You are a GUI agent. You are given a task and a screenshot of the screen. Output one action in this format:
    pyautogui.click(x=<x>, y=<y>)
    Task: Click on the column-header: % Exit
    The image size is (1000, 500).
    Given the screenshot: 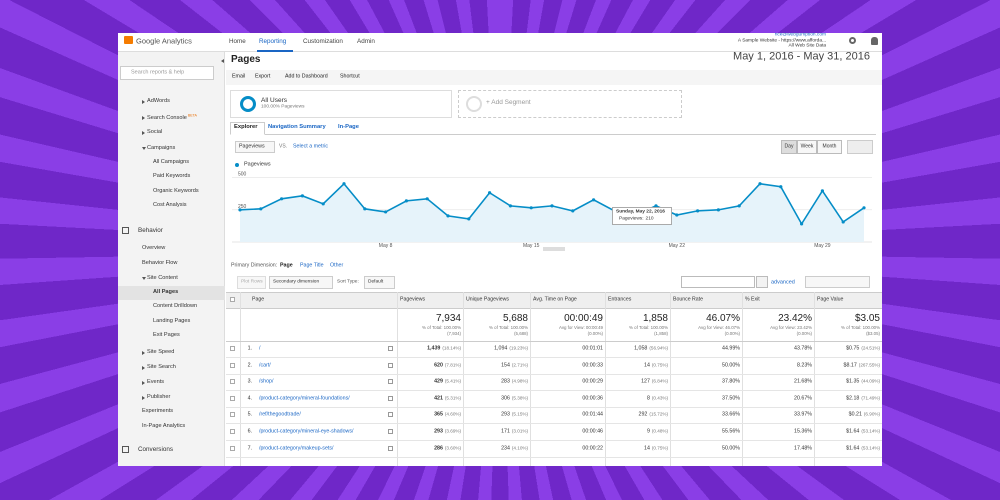 What is the action you would take?
    pyautogui.click(x=752, y=299)
    